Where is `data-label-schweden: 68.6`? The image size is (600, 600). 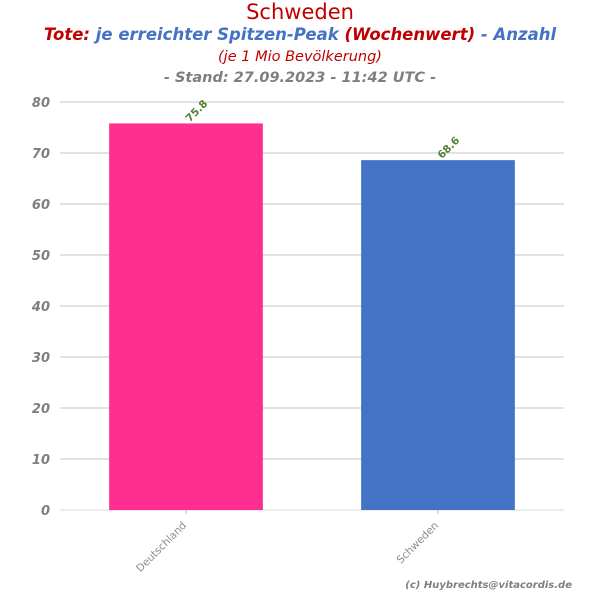 data-label-schweden: 68.6 is located at coordinates (448, 148).